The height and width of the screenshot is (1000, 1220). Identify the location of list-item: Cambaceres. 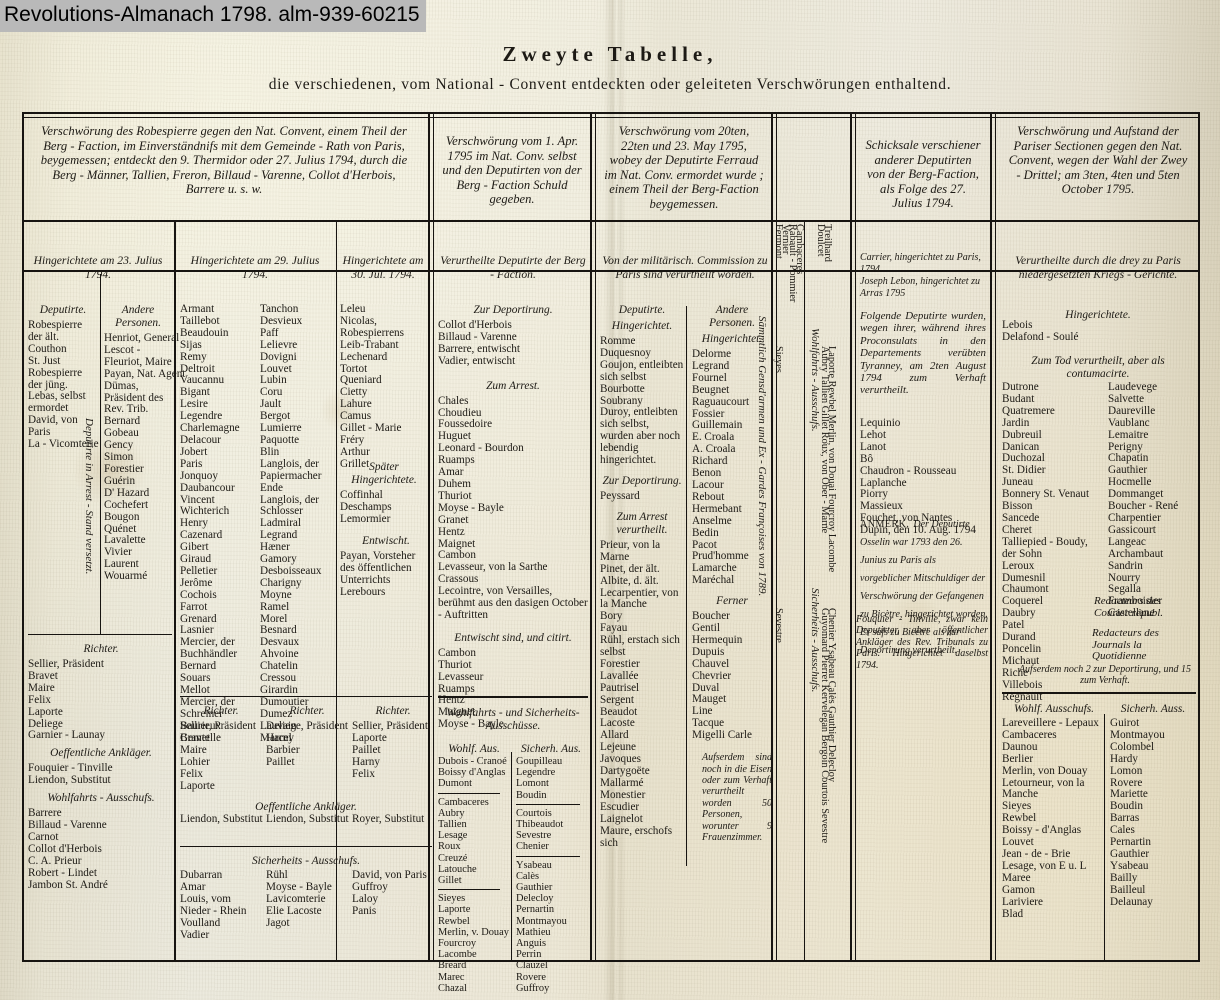
(1029, 734).